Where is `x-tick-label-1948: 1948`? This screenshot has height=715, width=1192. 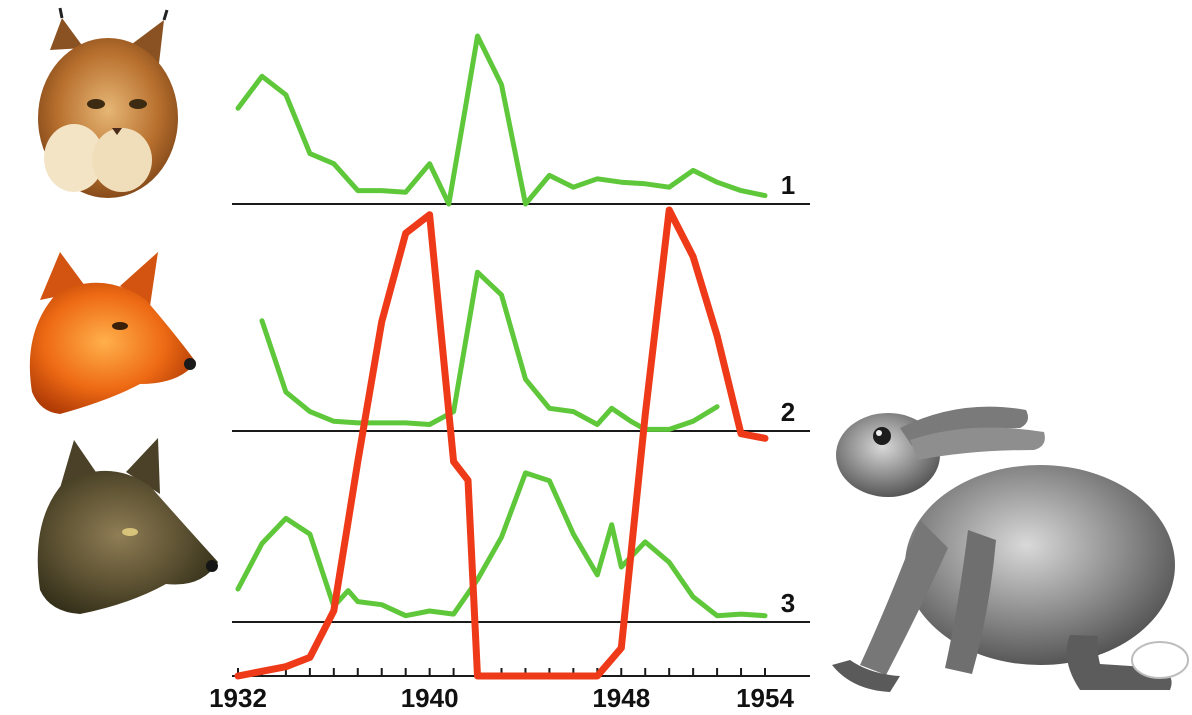
x-tick-label-1948: 1948 is located at coordinates (621, 698).